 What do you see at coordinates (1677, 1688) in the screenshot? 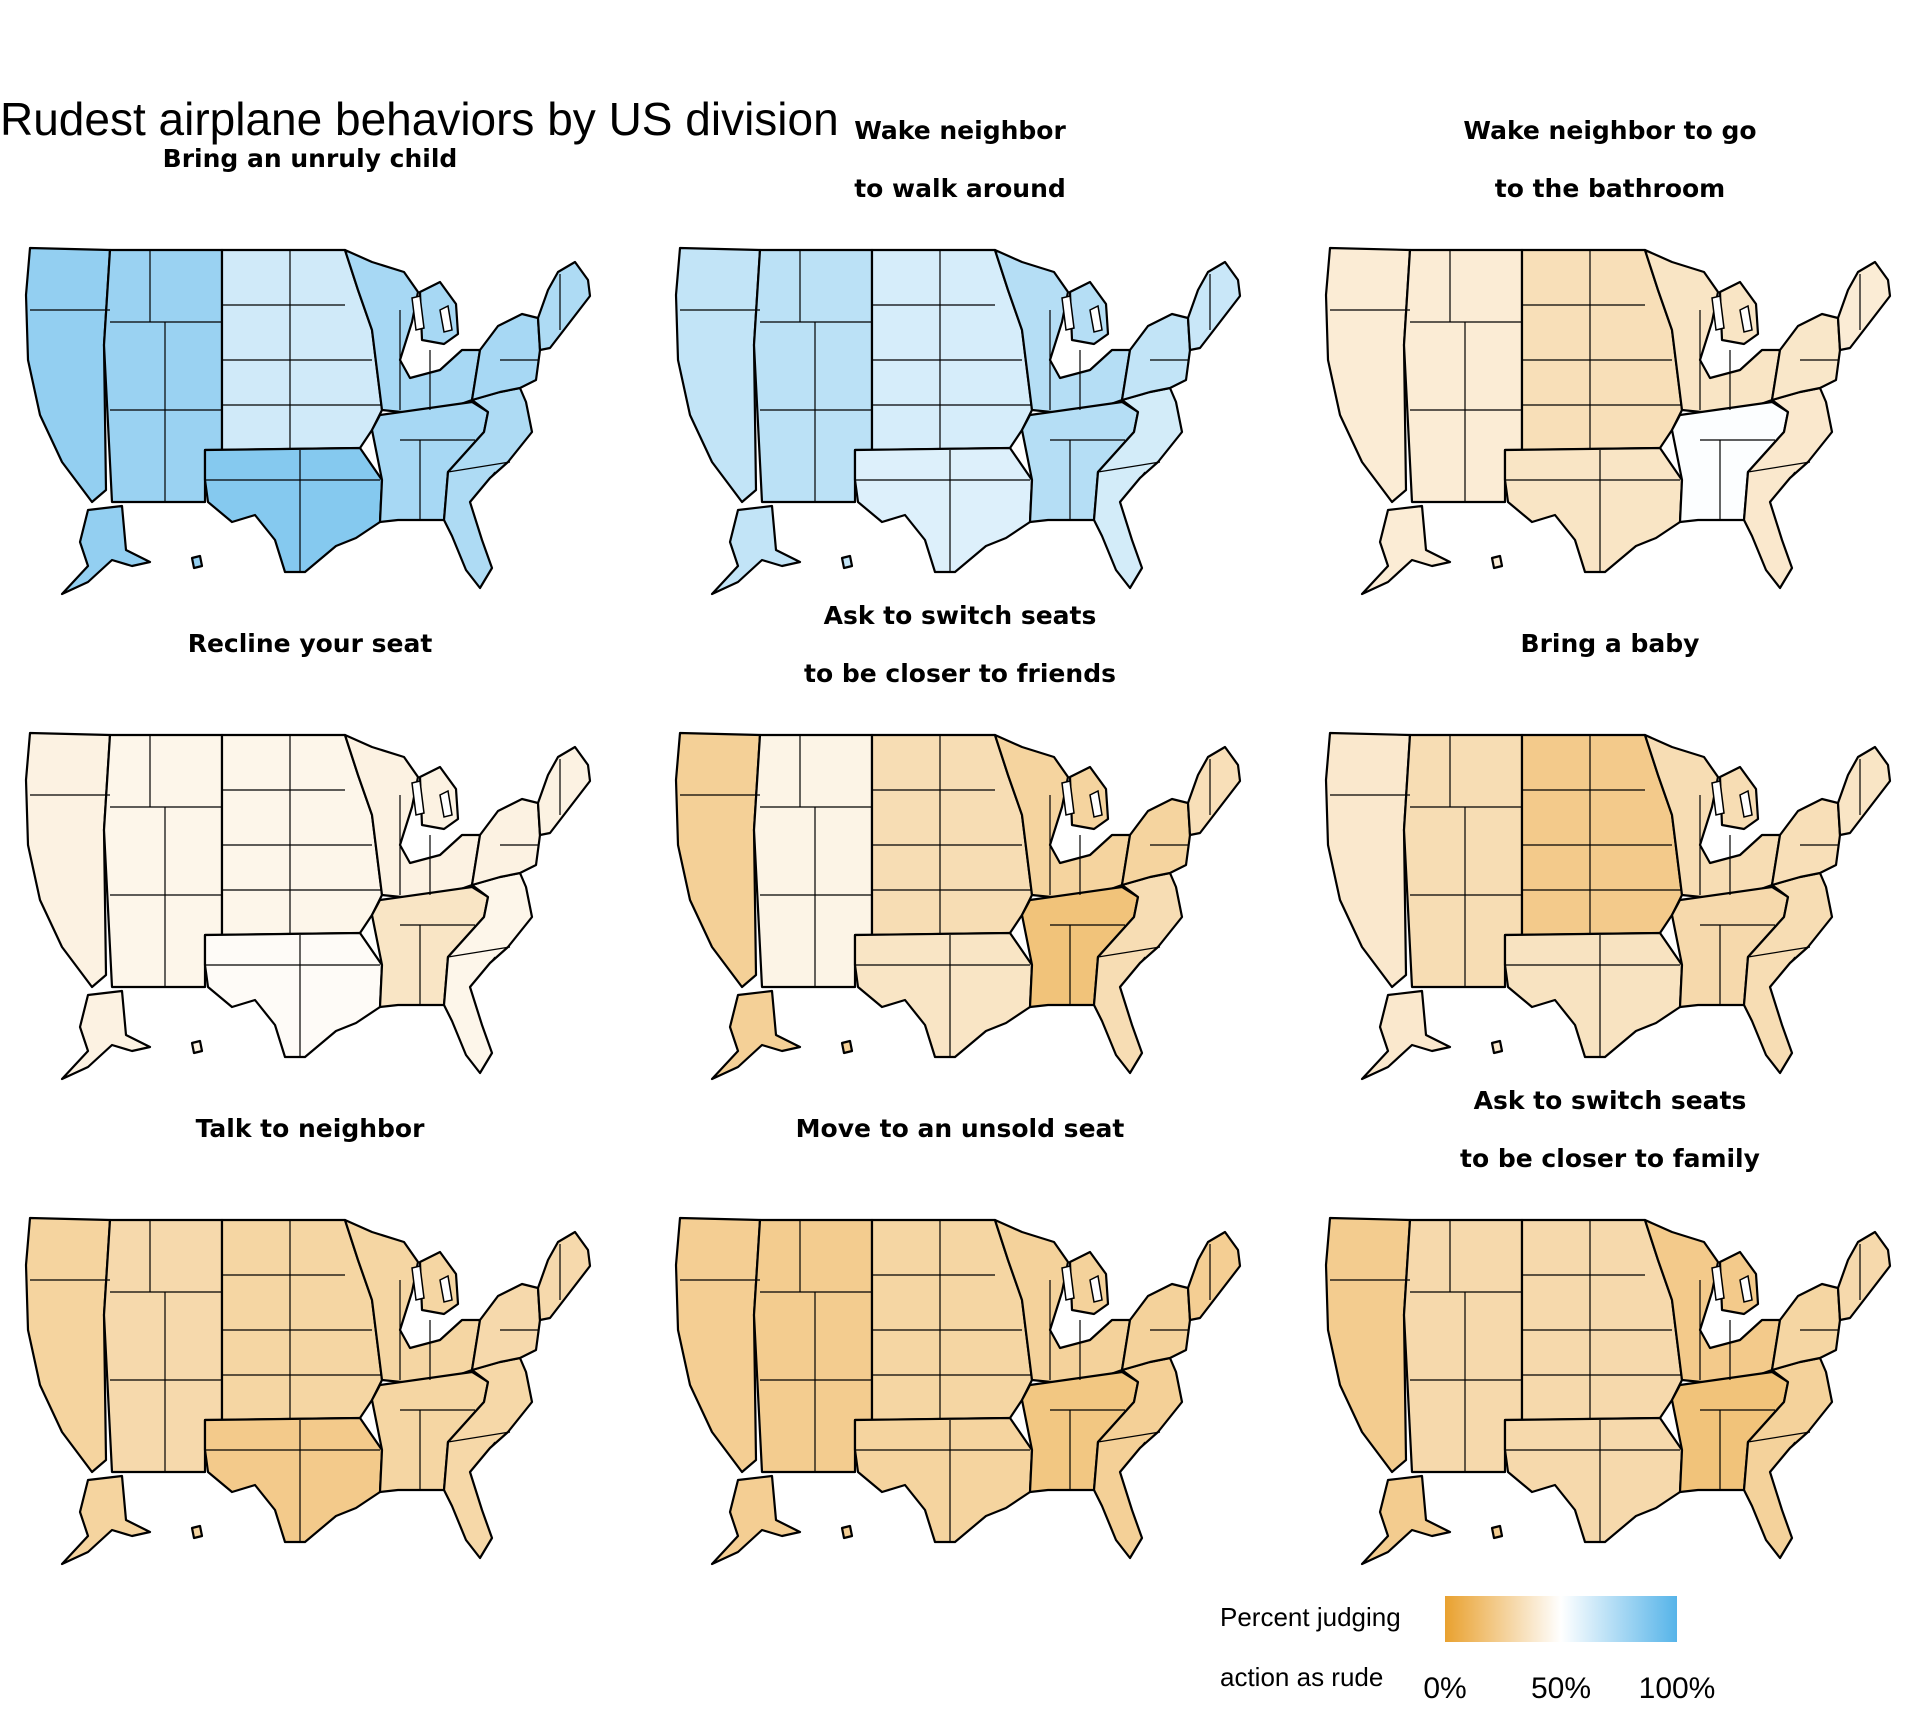
I see `legend-tick: 100%` at bounding box center [1677, 1688].